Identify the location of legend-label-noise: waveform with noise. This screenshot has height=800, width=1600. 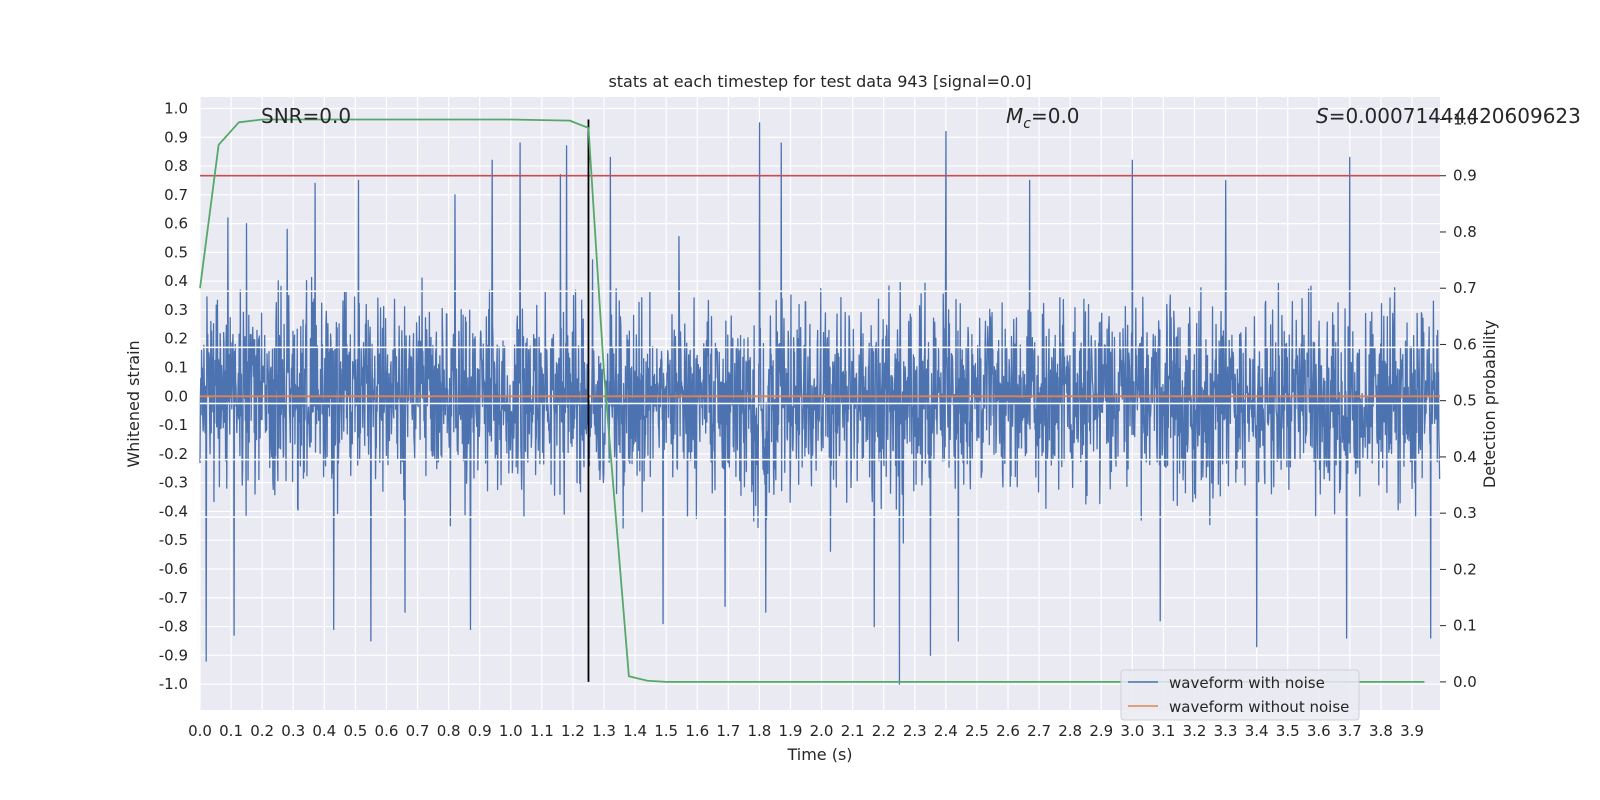
(1247, 683).